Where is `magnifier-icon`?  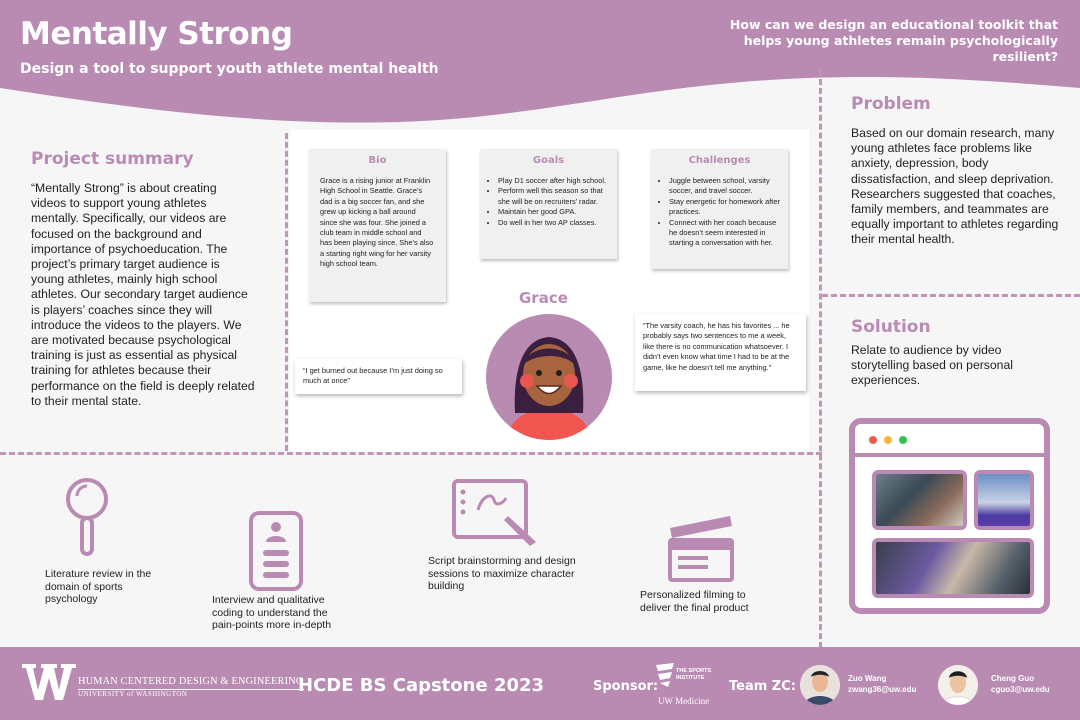
magnifier-icon is located at coordinates (87, 517).